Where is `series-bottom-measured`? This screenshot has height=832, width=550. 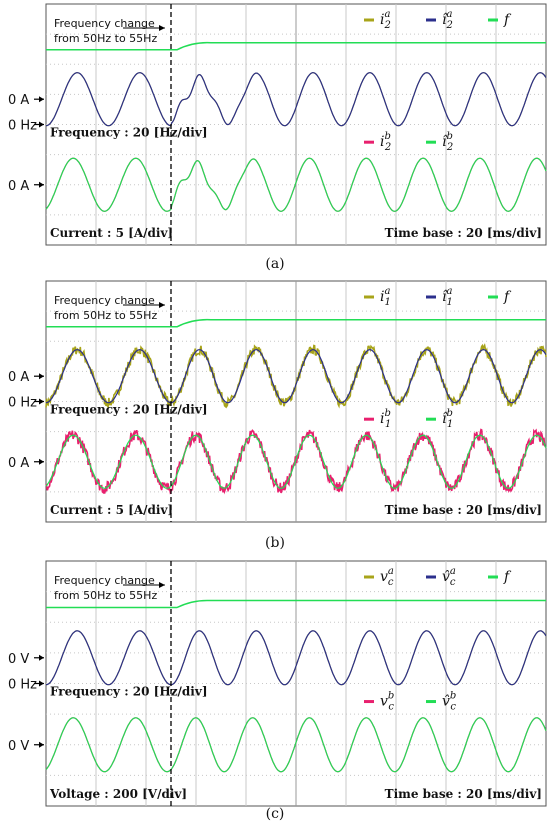
series-bottom-measured is located at coordinates (296, 461).